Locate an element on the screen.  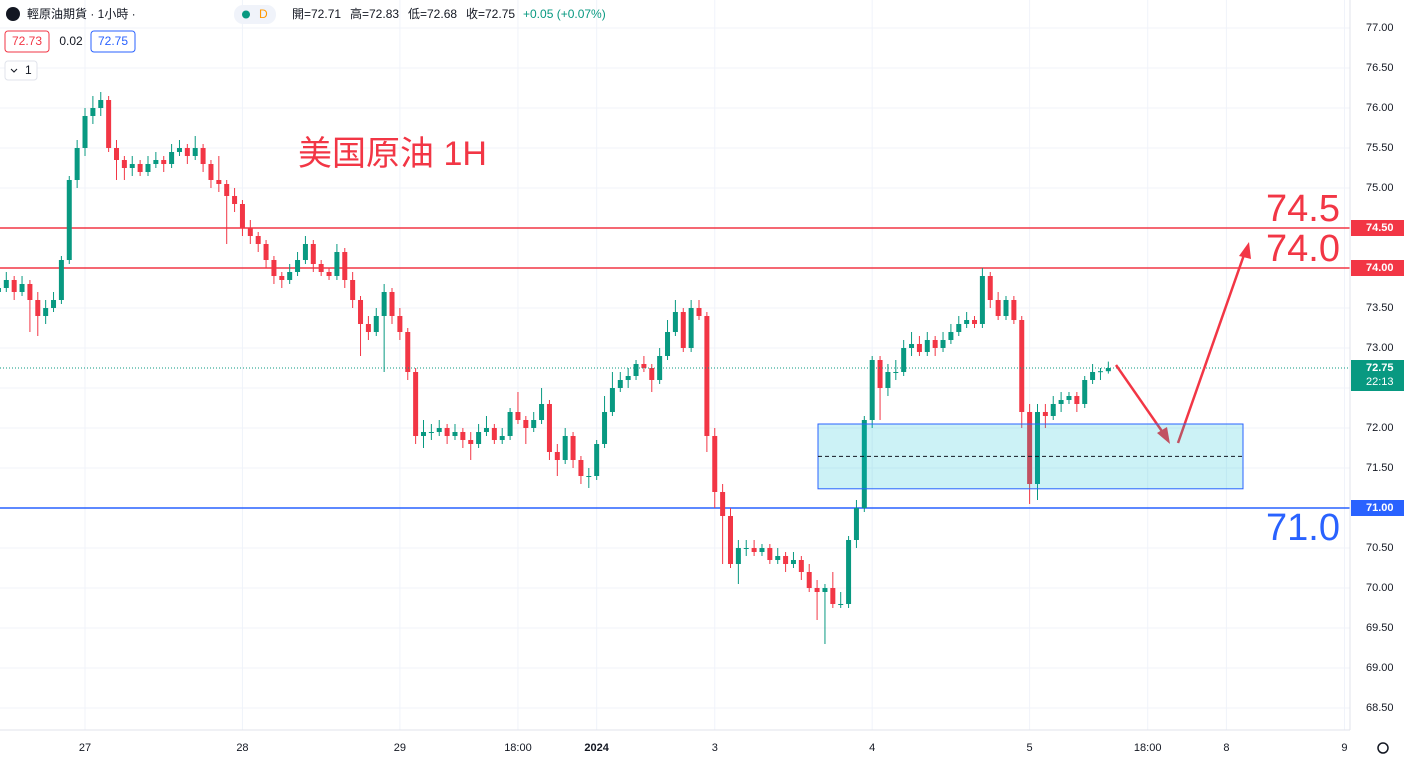
chevron is located at coordinates (14, 70).